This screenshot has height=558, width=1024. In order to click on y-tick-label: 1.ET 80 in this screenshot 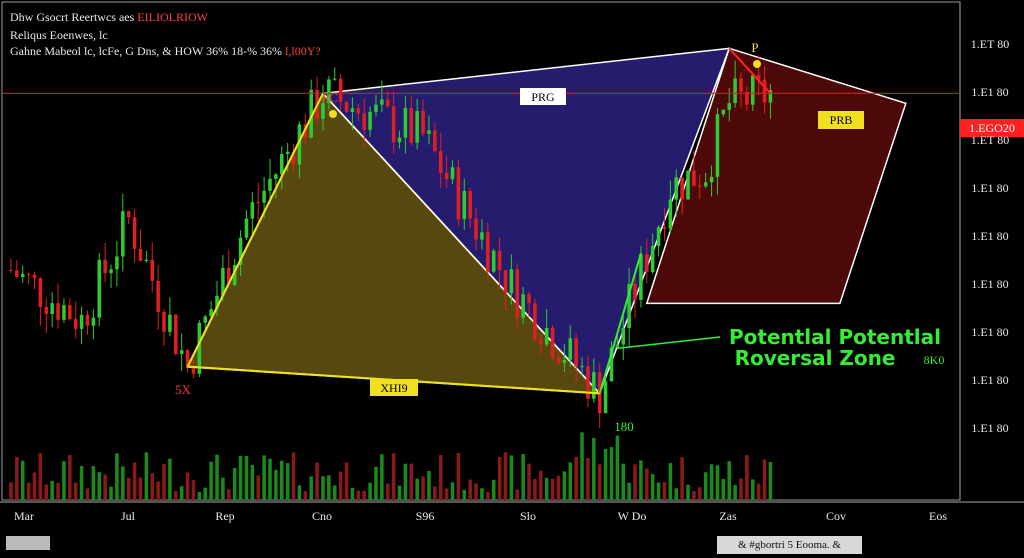, I will do `click(990, 44)`.